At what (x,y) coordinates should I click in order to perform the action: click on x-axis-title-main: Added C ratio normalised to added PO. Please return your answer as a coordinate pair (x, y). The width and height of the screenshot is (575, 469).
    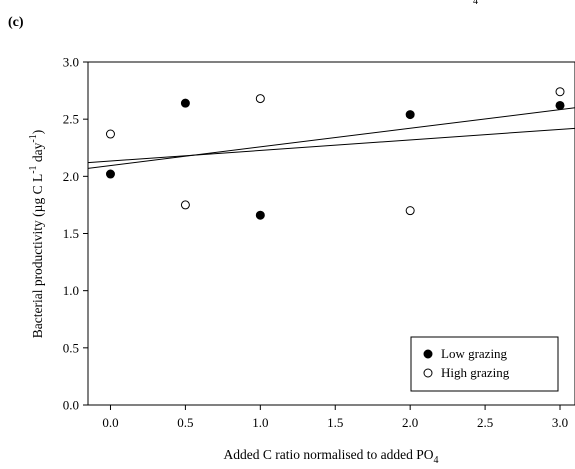
    Looking at the image, I should click on (329, 454).